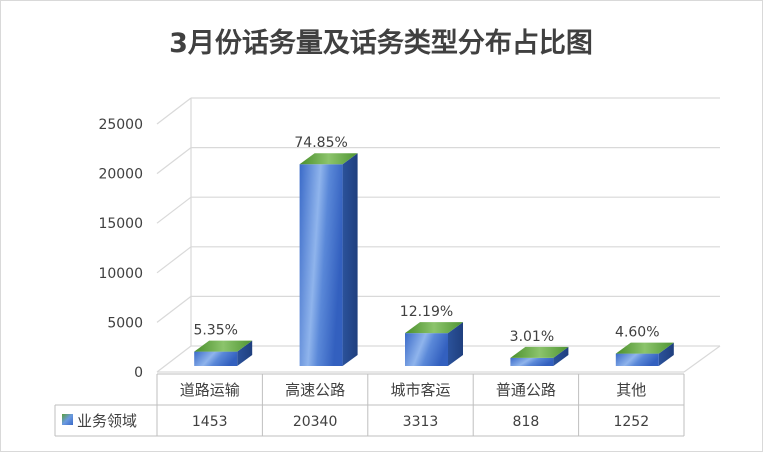 The image size is (763, 452). What do you see at coordinates (215, 331) in the screenshot?
I see `data-label: 5.35%` at bounding box center [215, 331].